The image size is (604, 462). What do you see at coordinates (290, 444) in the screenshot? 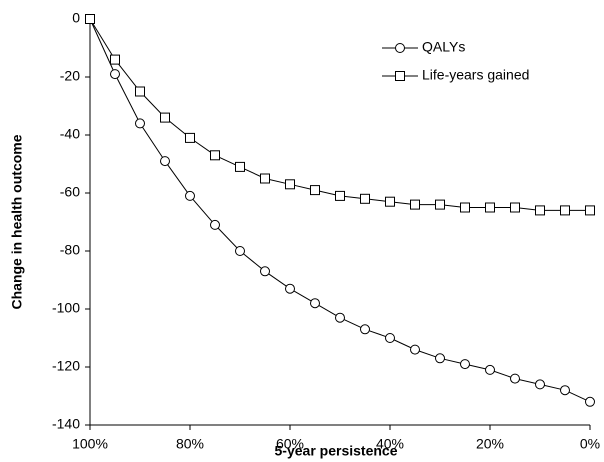
I see `x-tick-label: 60%` at bounding box center [290, 444].